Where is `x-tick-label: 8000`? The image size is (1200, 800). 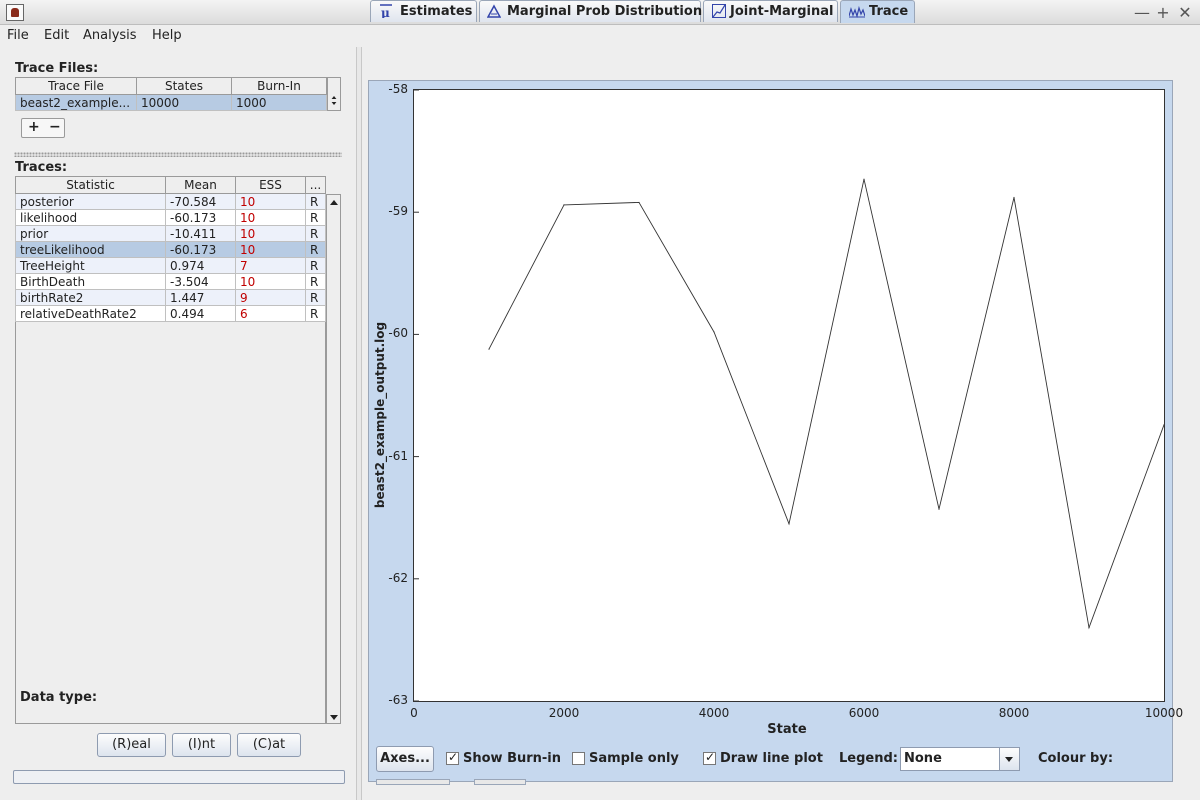
x-tick-label: 8000 is located at coordinates (1014, 713).